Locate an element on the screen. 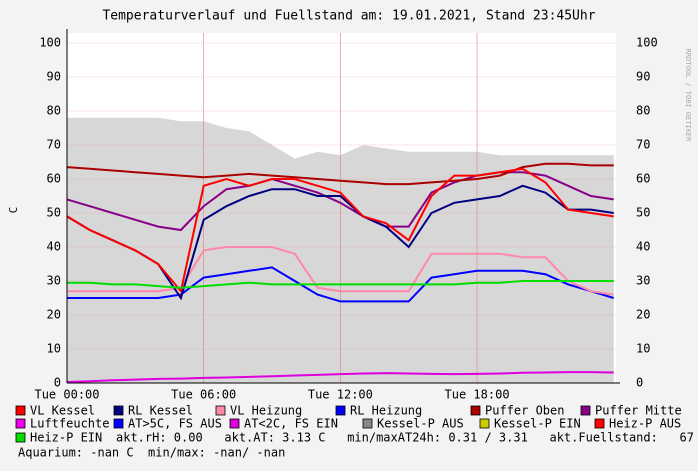 The image size is (698, 471). legend-label: RL Kessel is located at coordinates (160, 411).